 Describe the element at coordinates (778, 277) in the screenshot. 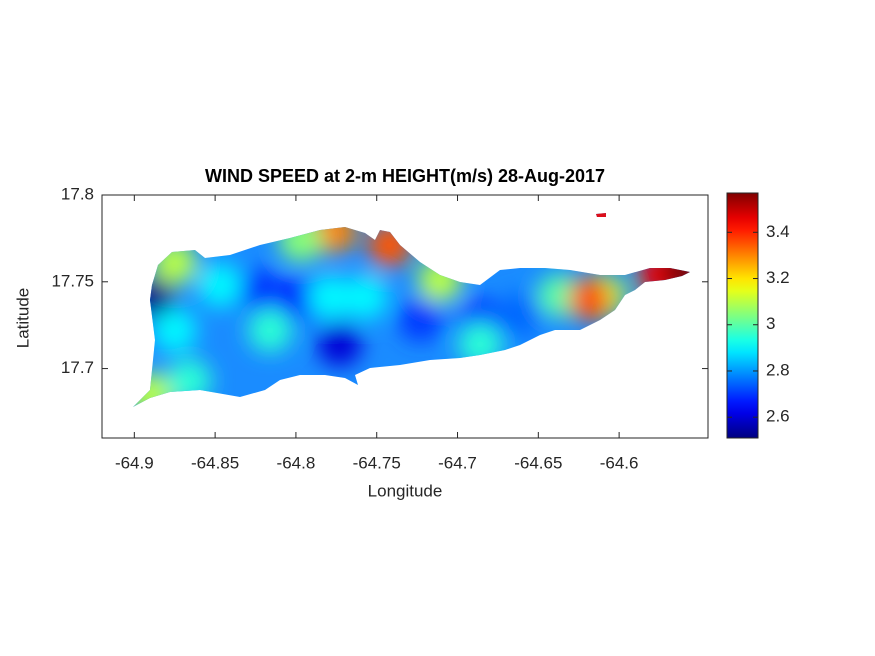

I see `colorbar-tick-label: 3.2` at that location.